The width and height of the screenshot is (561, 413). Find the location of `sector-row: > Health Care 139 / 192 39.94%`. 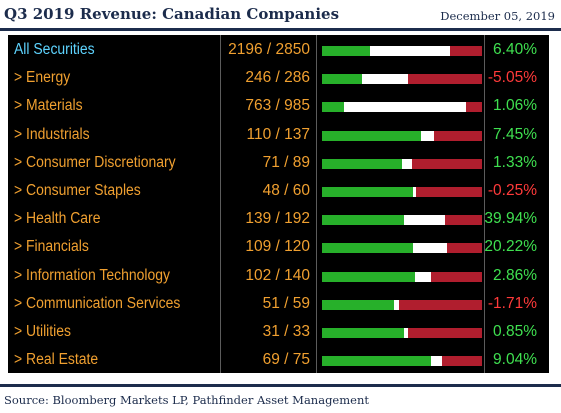

sector-row: > Health Care 139 / 192 39.94% is located at coordinates (278, 220).